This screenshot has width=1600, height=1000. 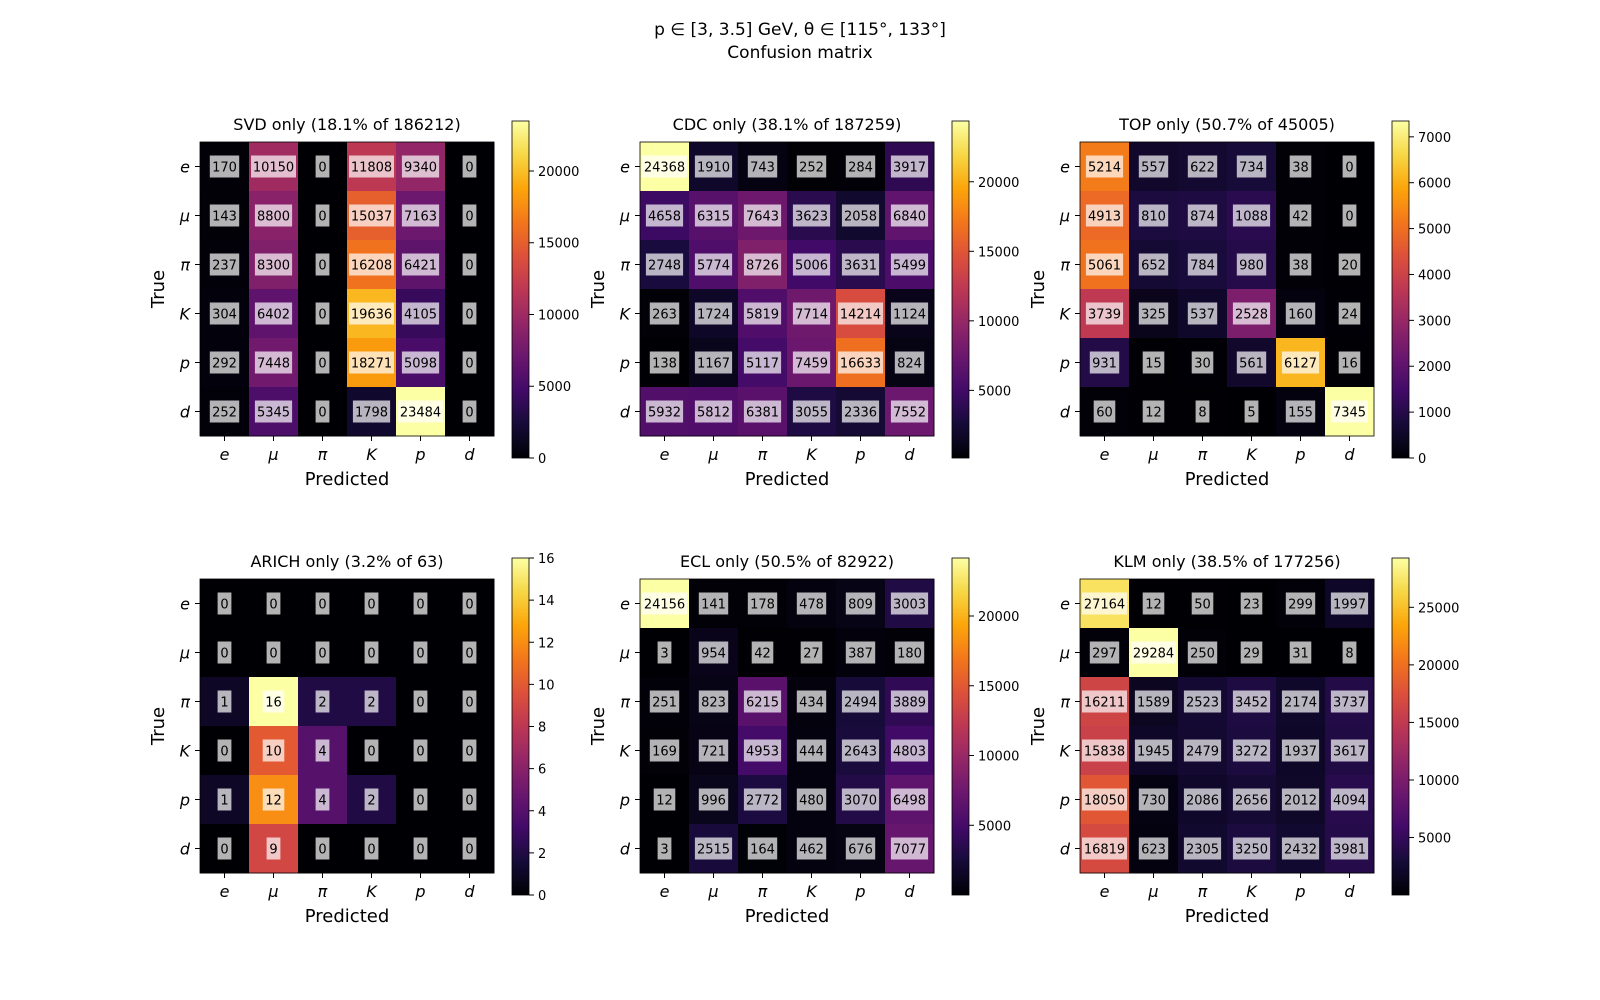 I want to click on cell-value-label: 2012, so click(x=1300, y=801).